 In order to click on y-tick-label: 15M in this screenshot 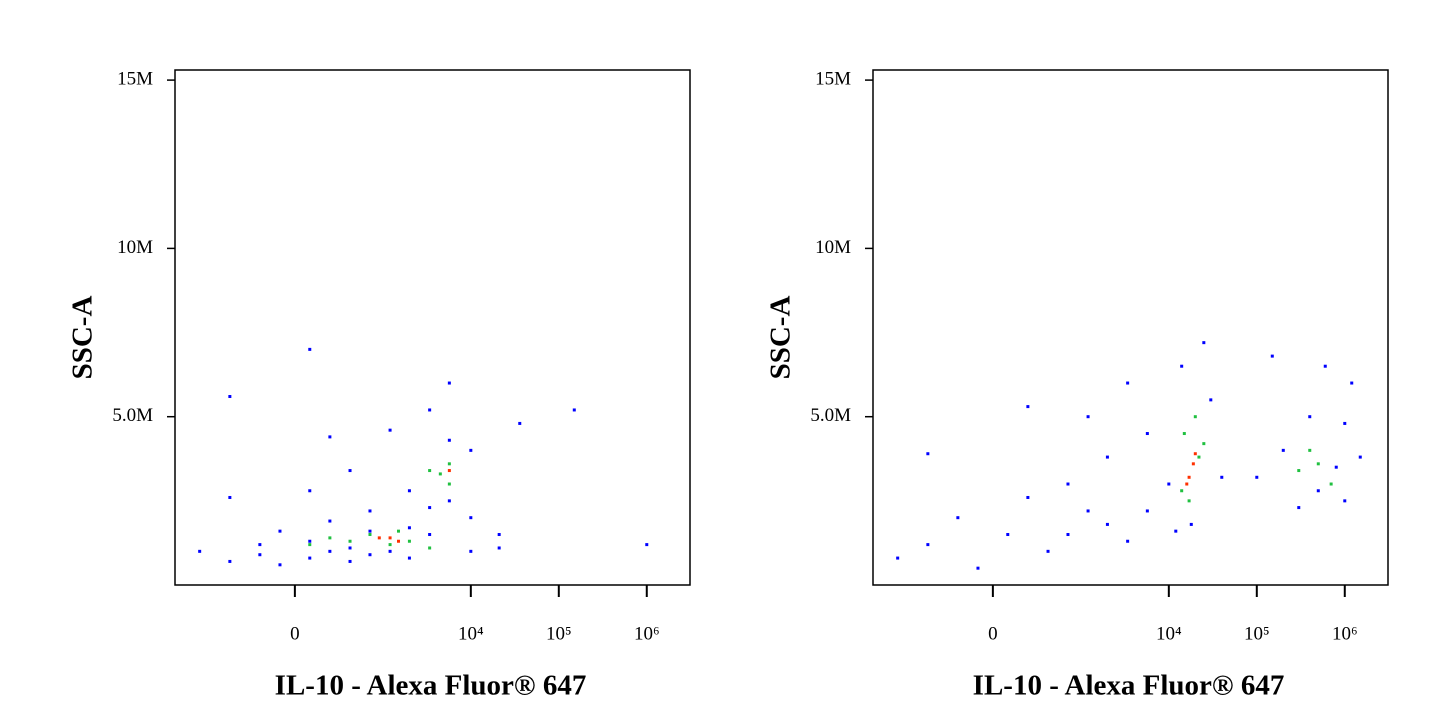, I will do `click(135, 78)`.